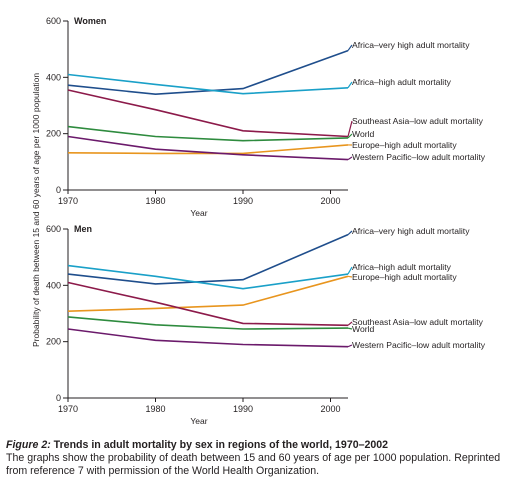  What do you see at coordinates (28, 445) in the screenshot?
I see `caption-figure-label: Figure 2:` at bounding box center [28, 445].